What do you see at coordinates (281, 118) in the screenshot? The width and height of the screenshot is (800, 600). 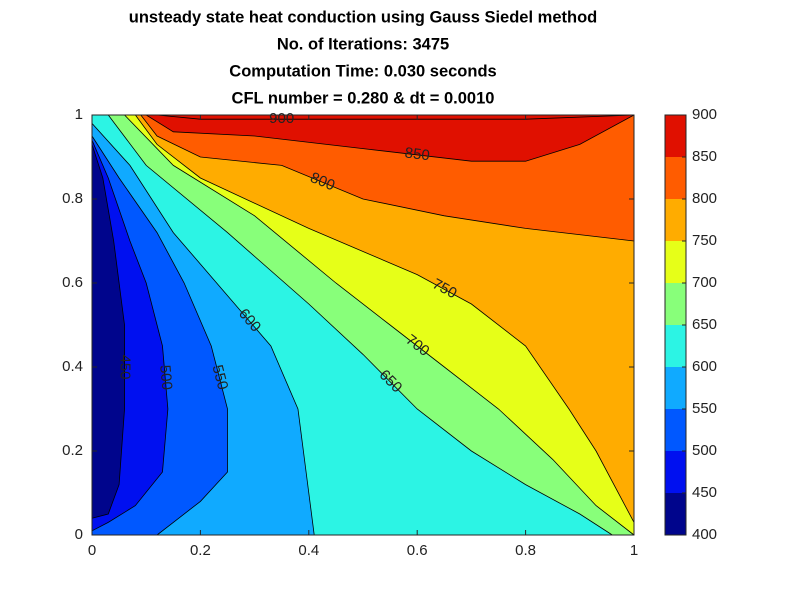 I see `contour-label: 900` at bounding box center [281, 118].